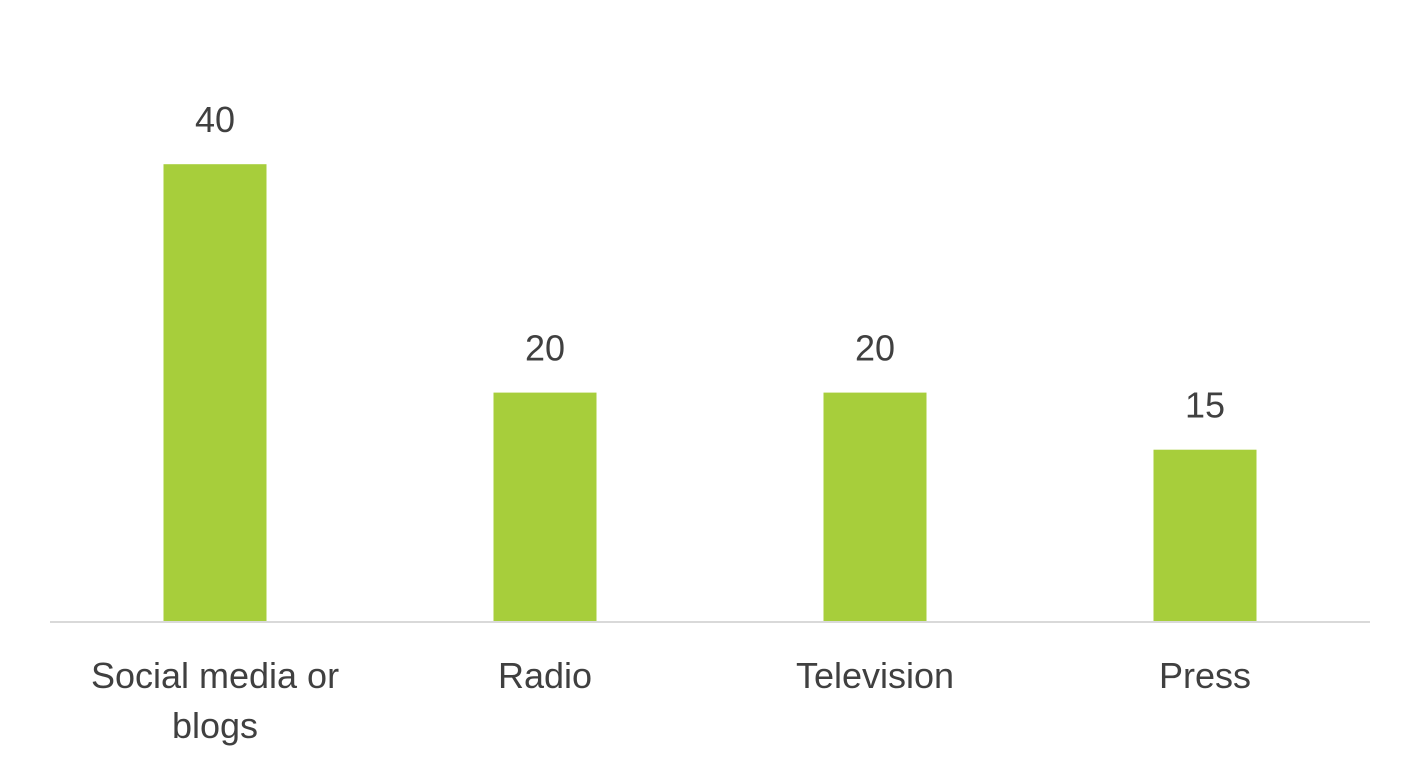 This screenshot has height=779, width=1420. What do you see at coordinates (875, 348) in the screenshot?
I see `data-label-2: 20` at bounding box center [875, 348].